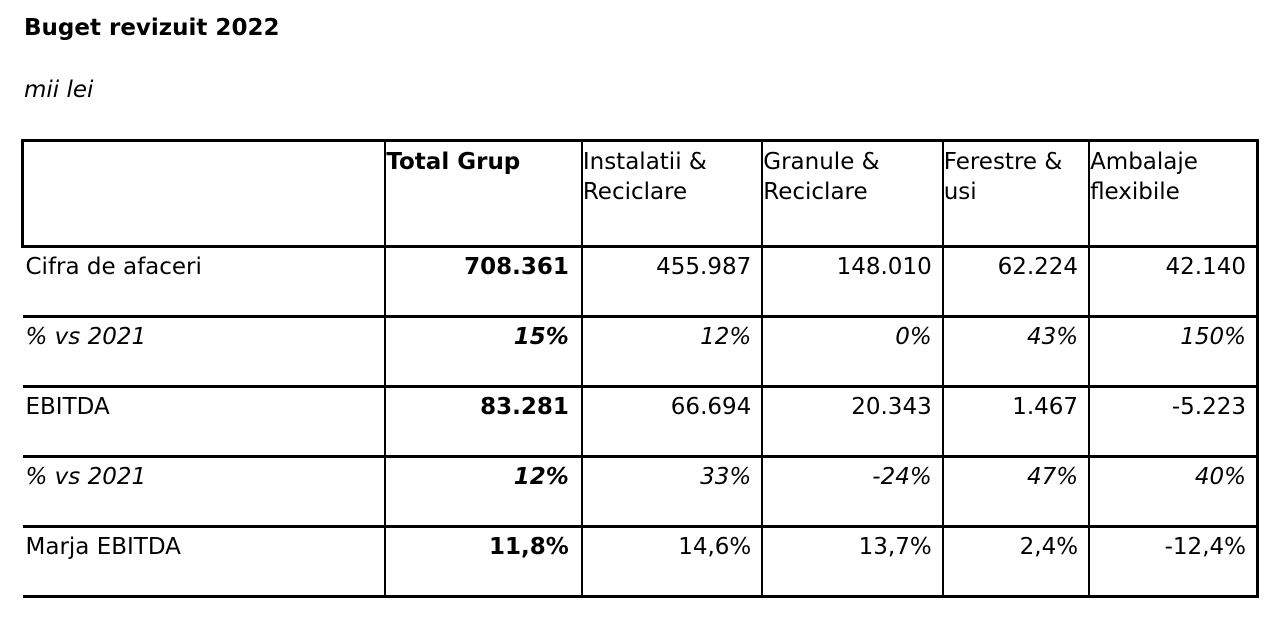 This screenshot has height=621, width=1273. What do you see at coordinates (483, 562) in the screenshot?
I see `total-value: 11,8%` at bounding box center [483, 562].